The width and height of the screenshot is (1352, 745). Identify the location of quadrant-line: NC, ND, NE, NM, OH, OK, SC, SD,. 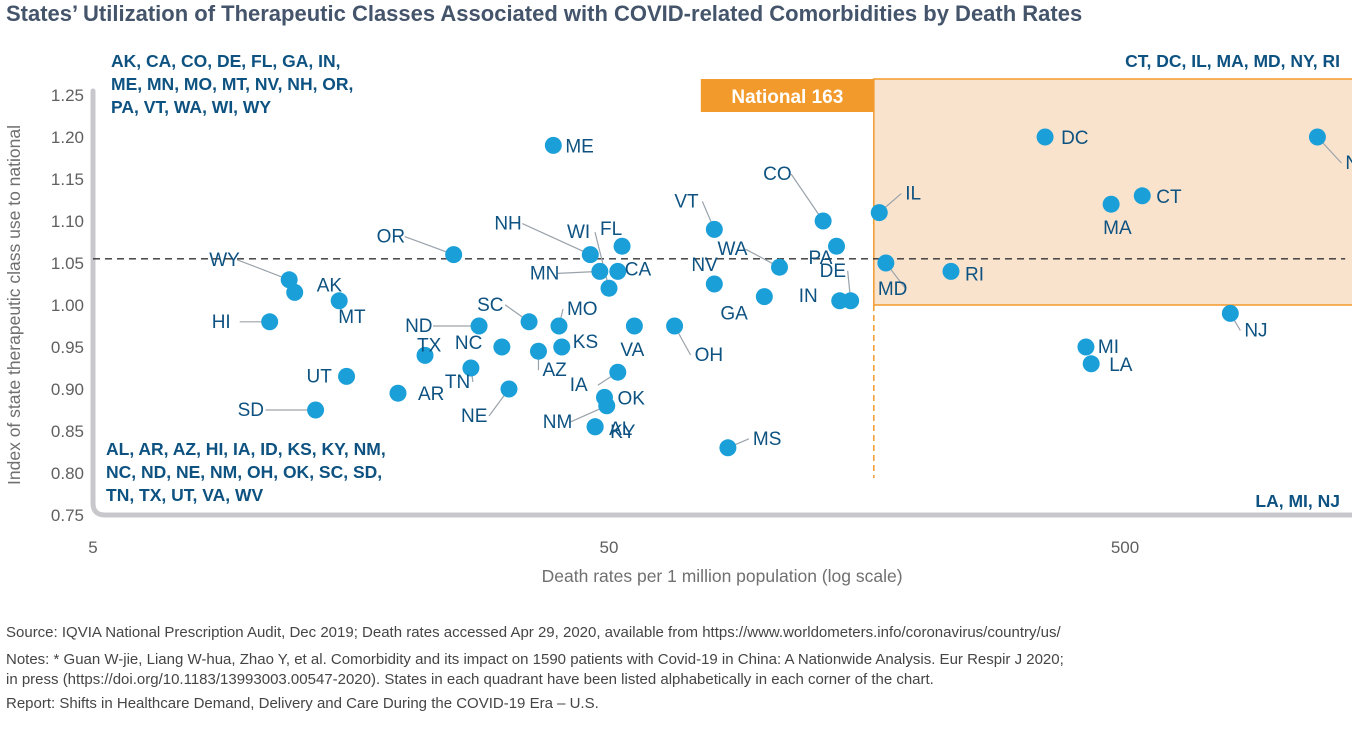
(244, 472).